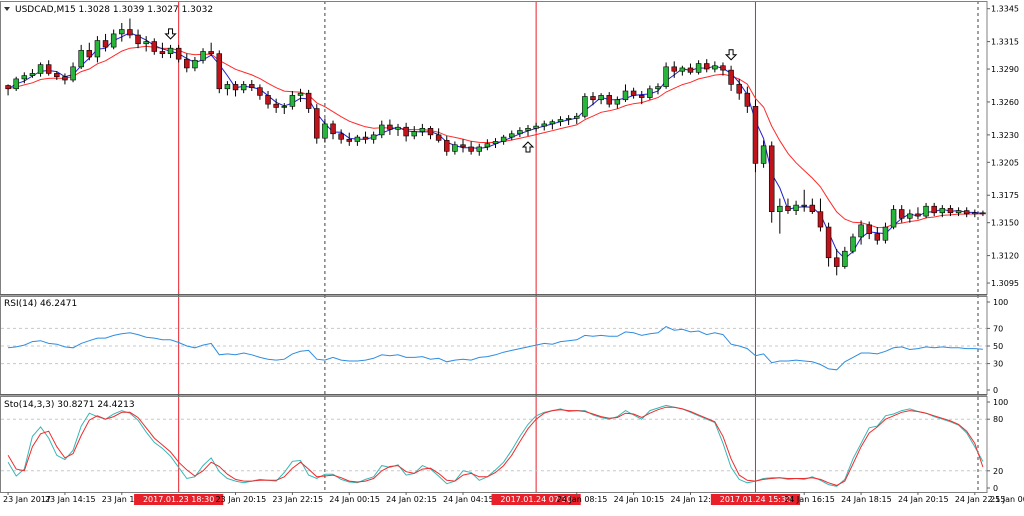 This screenshot has width=1024, height=516. Describe the element at coordinates (582, 499) in the screenshot. I see `time-tick-label: 24 Jan 08:15` at that location.